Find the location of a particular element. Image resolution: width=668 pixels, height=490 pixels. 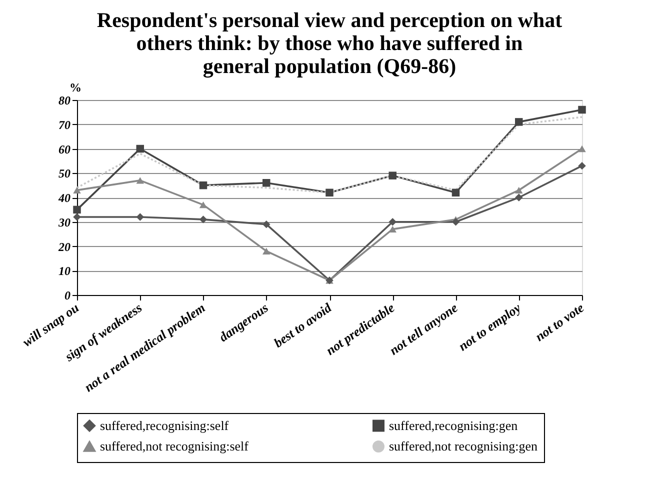

text: general population (Q69-86) is located at coordinates (329, 66).